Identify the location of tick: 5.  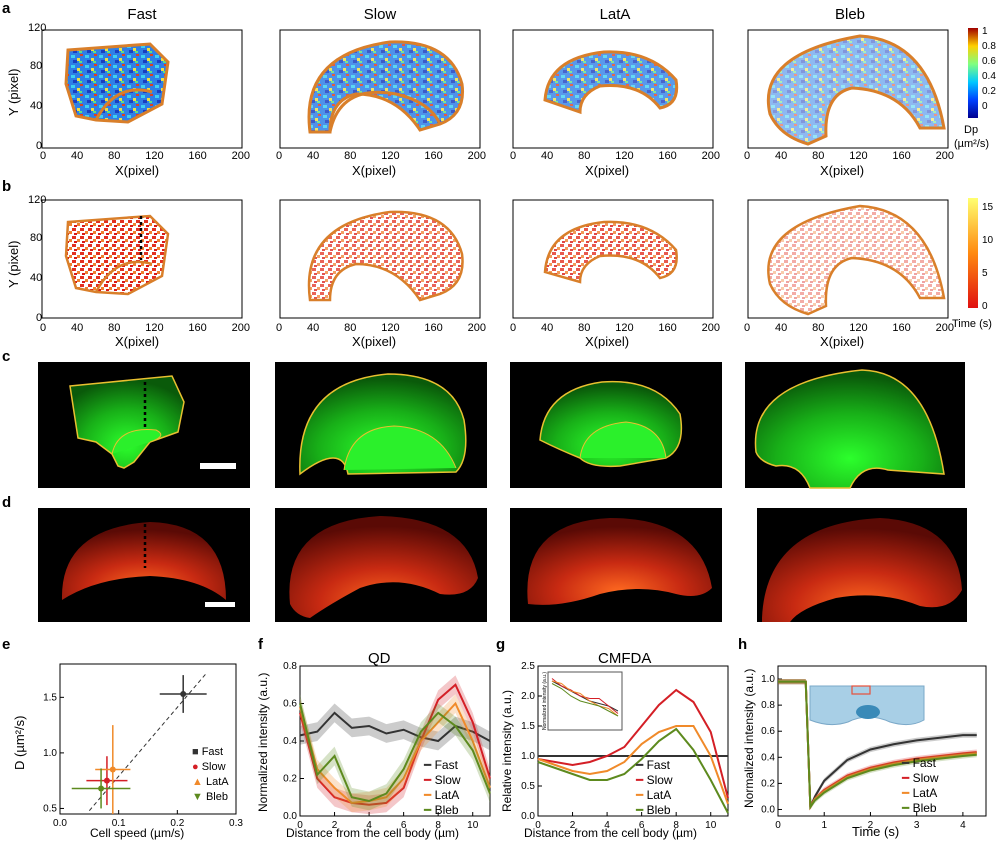
(985, 273).